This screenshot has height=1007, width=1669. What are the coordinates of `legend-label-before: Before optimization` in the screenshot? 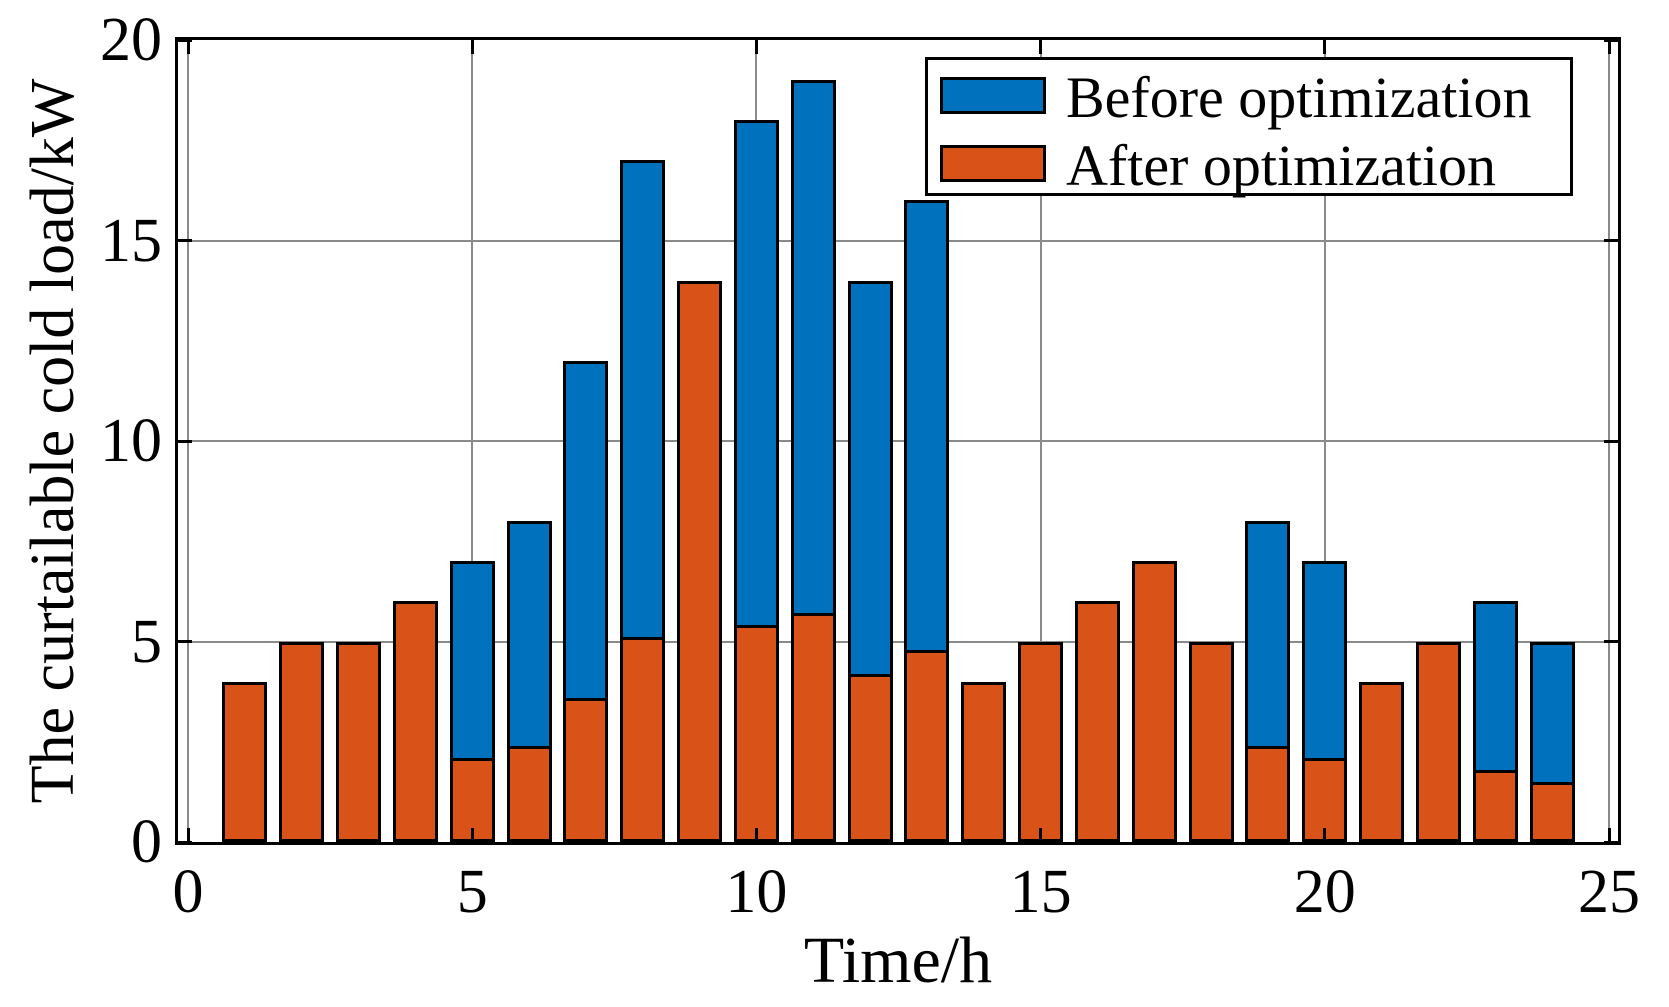 It's located at (1299, 97).